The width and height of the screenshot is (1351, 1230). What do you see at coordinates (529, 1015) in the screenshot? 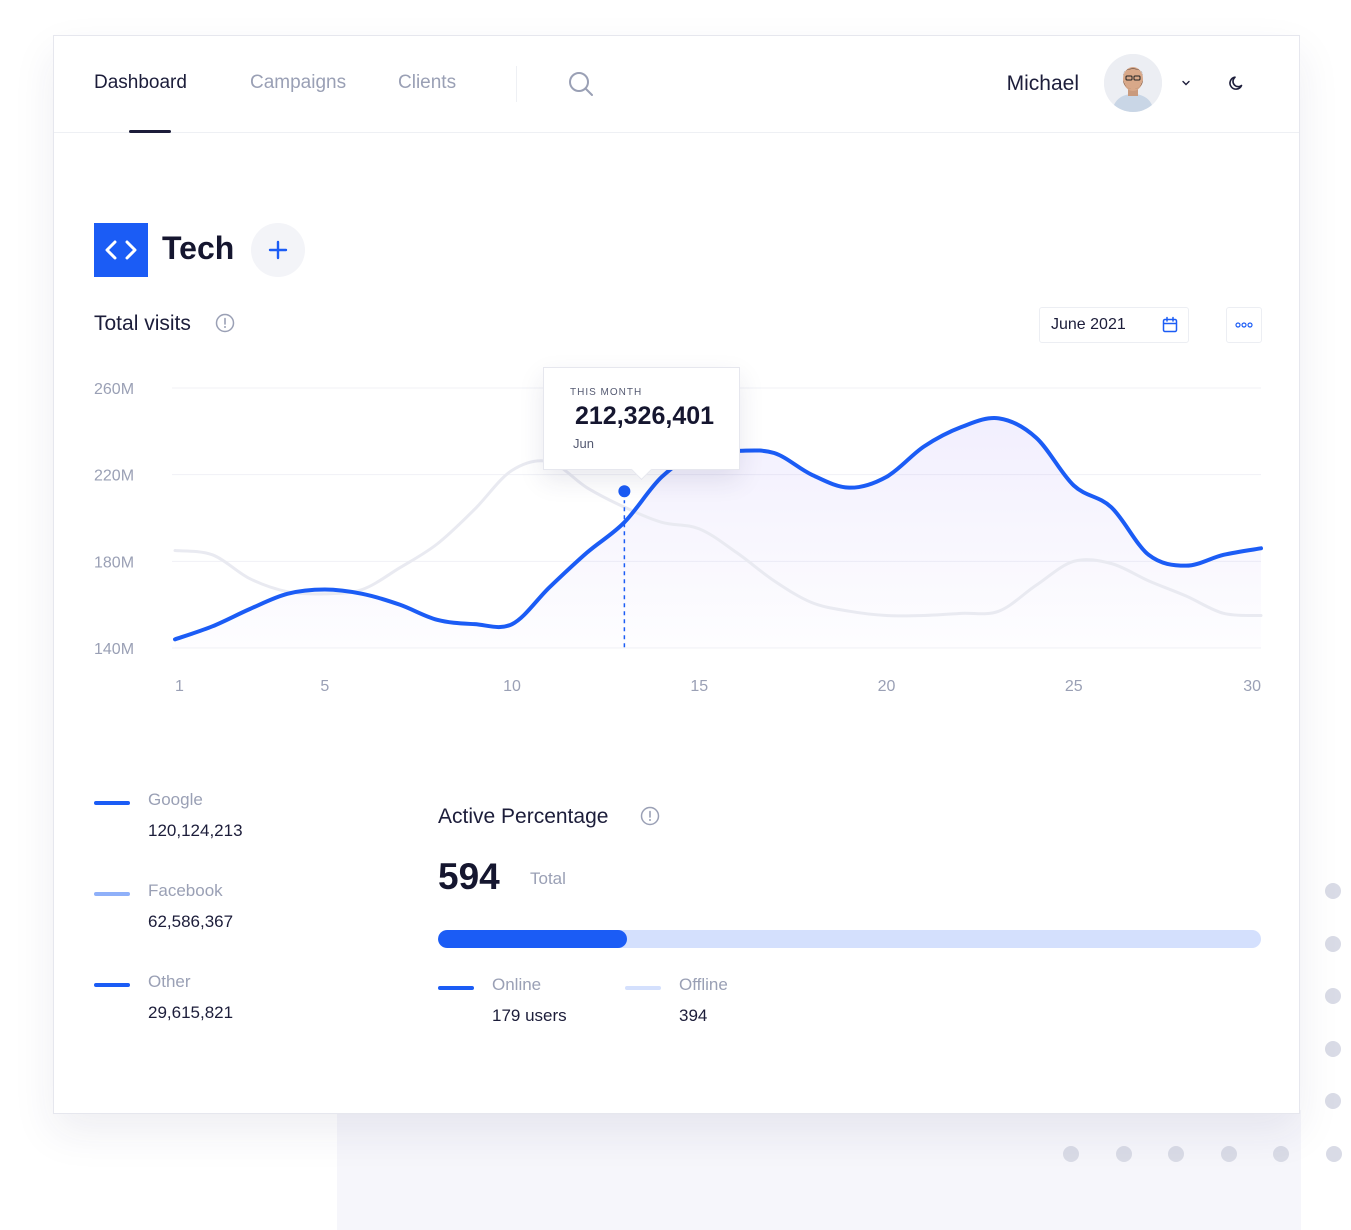
I see `status-value: 179 users` at bounding box center [529, 1015].